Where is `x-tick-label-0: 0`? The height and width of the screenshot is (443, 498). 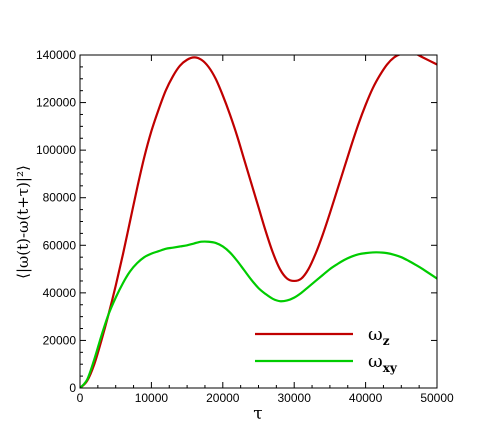
x-tick-label-0: 0 is located at coordinates (80, 398).